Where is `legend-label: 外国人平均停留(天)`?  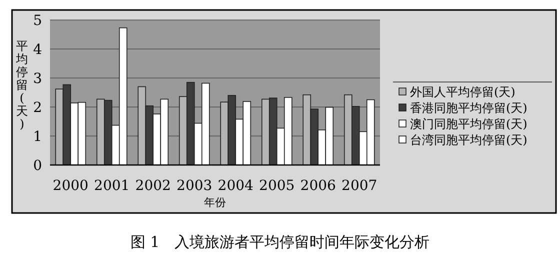 legend-label: 外国人平均停留(天) is located at coordinates (463, 92).